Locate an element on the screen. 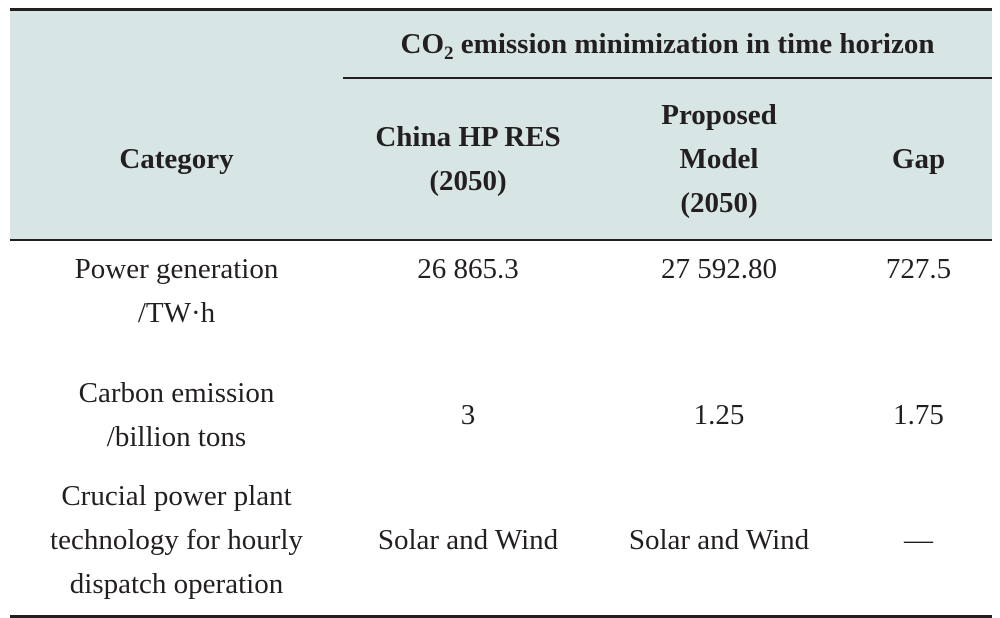  column-header-proposed-model: Proposed Model (2050) is located at coordinates (719, 159).